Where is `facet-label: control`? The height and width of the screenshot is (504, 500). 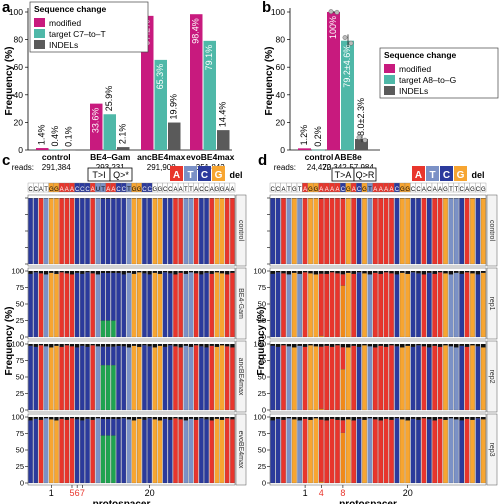
facet-label: control is located at coordinates (491, 230).